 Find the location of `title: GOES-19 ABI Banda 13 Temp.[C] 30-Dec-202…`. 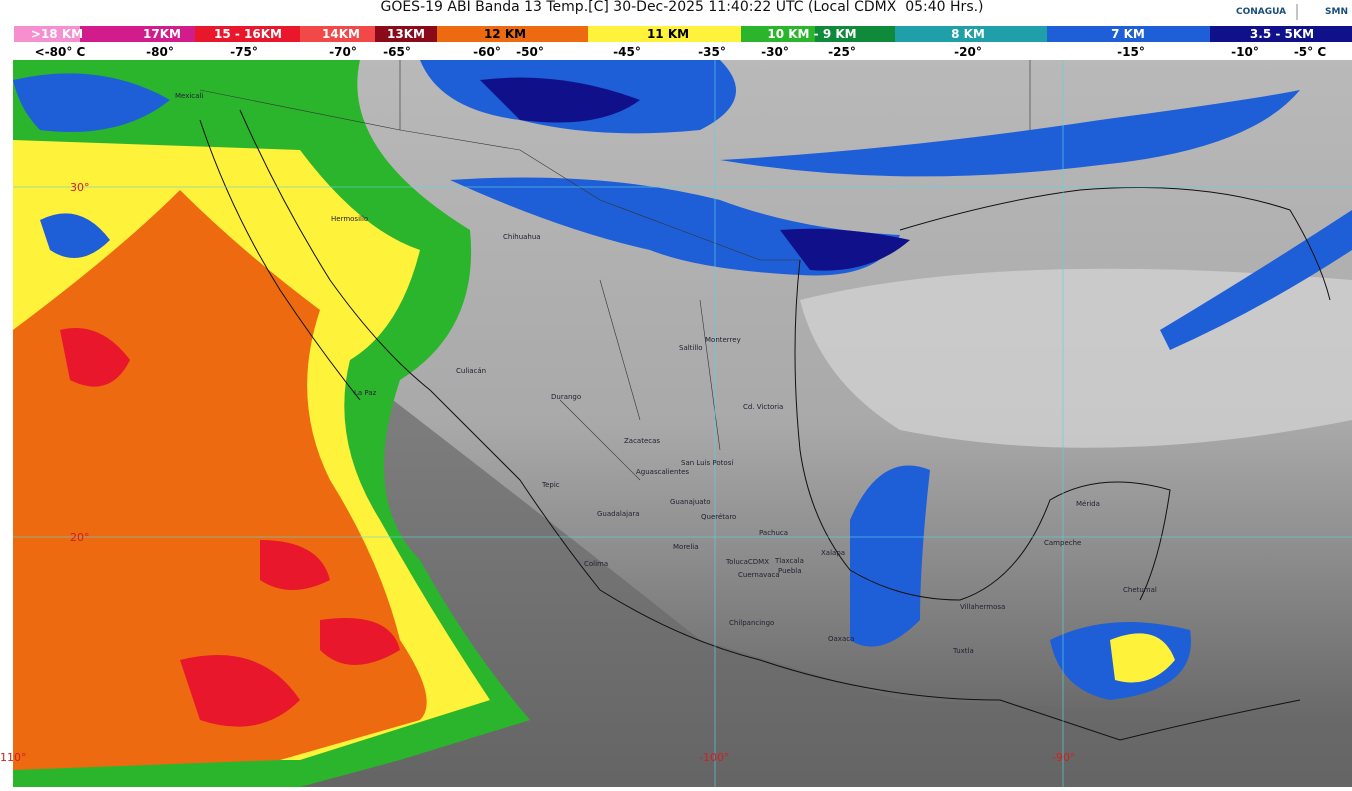

title: GOES-19 ABI Banda 13 Temp.[C] 30-Dec-202… is located at coordinates (681, 7).